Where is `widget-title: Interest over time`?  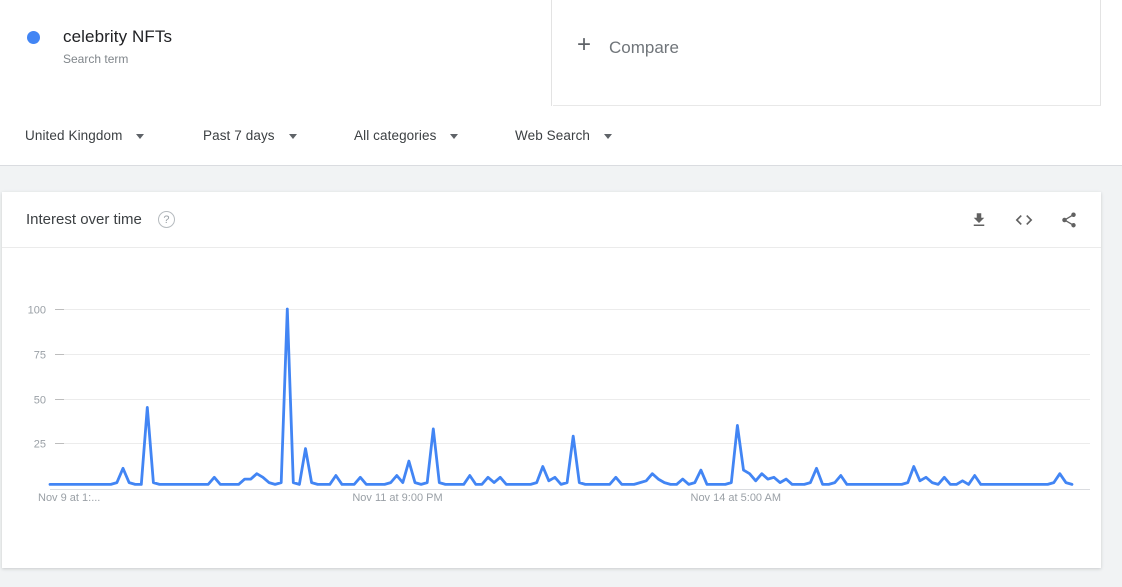
widget-title: Interest over time is located at coordinates (84, 219).